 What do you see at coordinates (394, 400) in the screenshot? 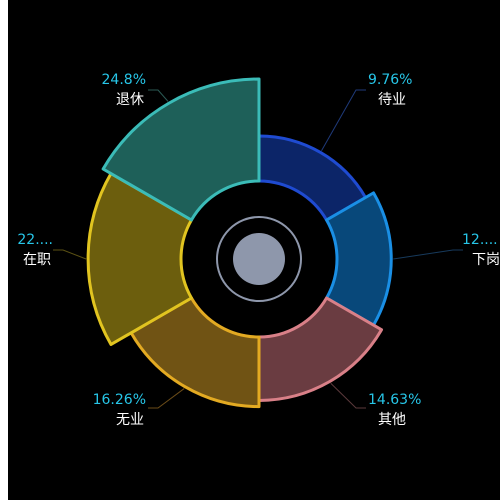
I see `slice-percent-label: 14.63%` at bounding box center [394, 400].